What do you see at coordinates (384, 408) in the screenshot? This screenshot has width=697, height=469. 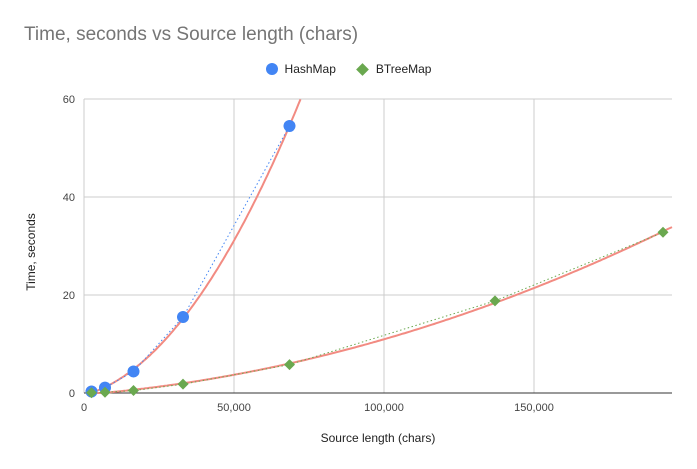 I see `x-tick-label: 100,000` at bounding box center [384, 408].